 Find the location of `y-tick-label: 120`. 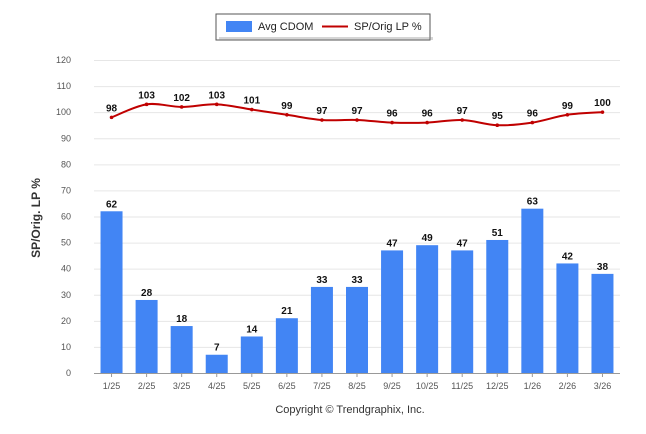

y-tick-label: 120 is located at coordinates (63, 60).